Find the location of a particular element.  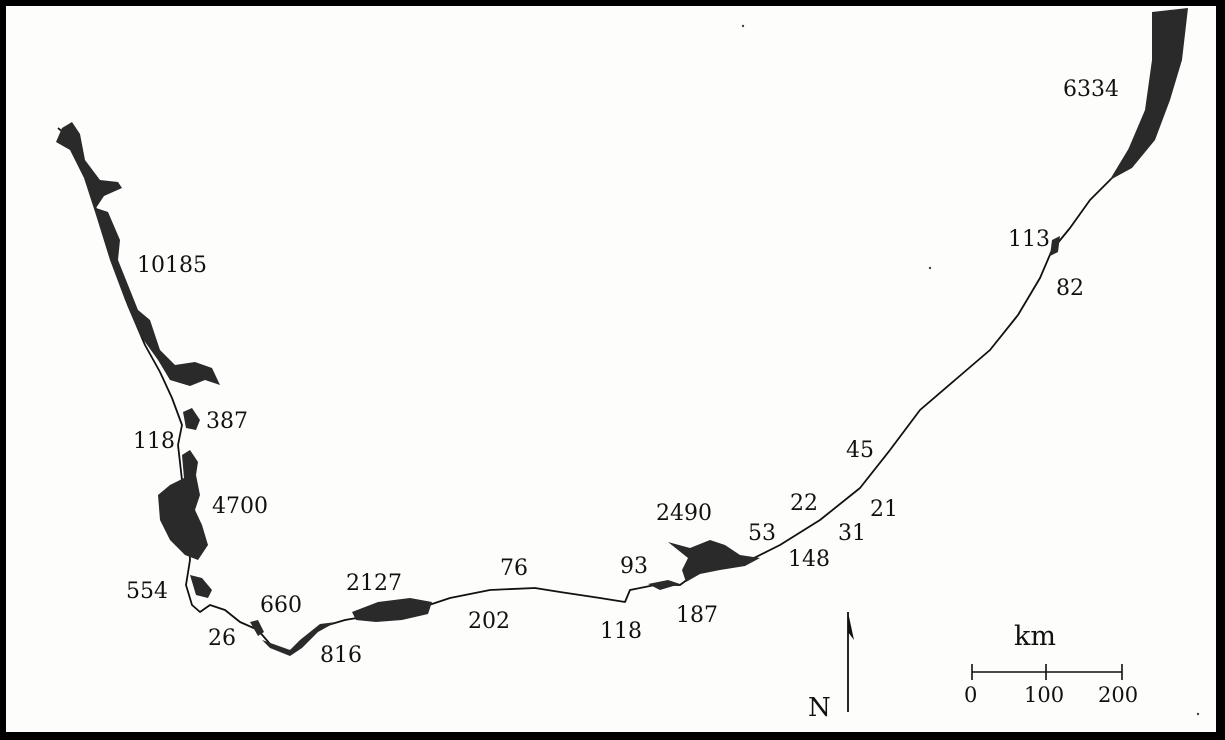

area-label-4700: 4700 is located at coordinates (240, 506).